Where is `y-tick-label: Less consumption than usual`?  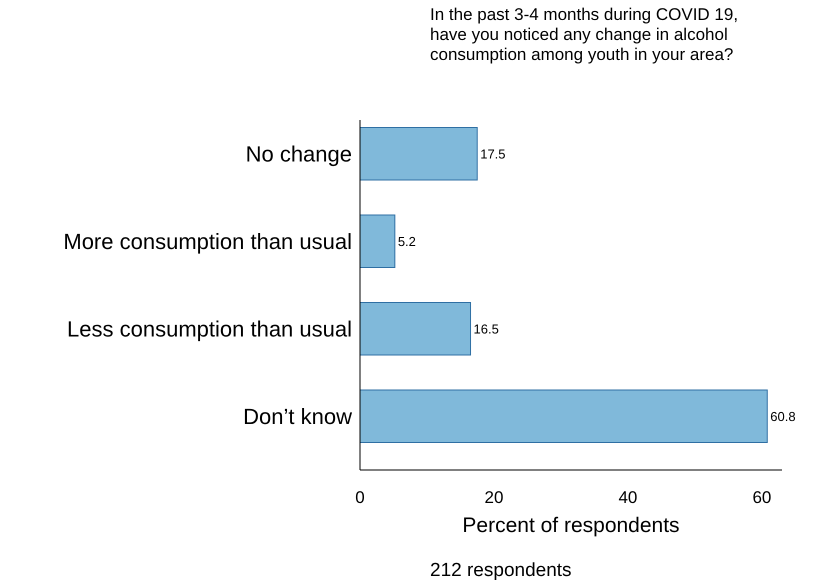
y-tick-label: Less consumption than usual is located at coordinates (209, 329).